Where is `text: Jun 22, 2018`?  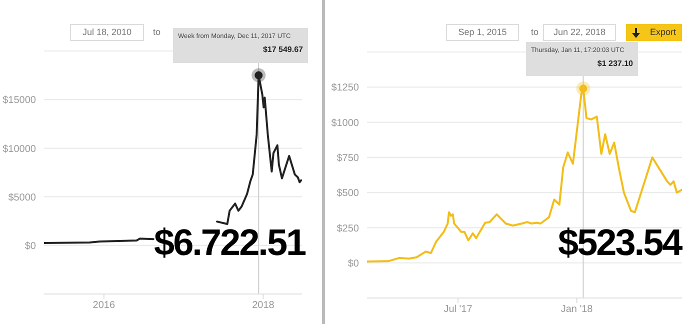
text: Jun 22, 2018 is located at coordinates (579, 32).